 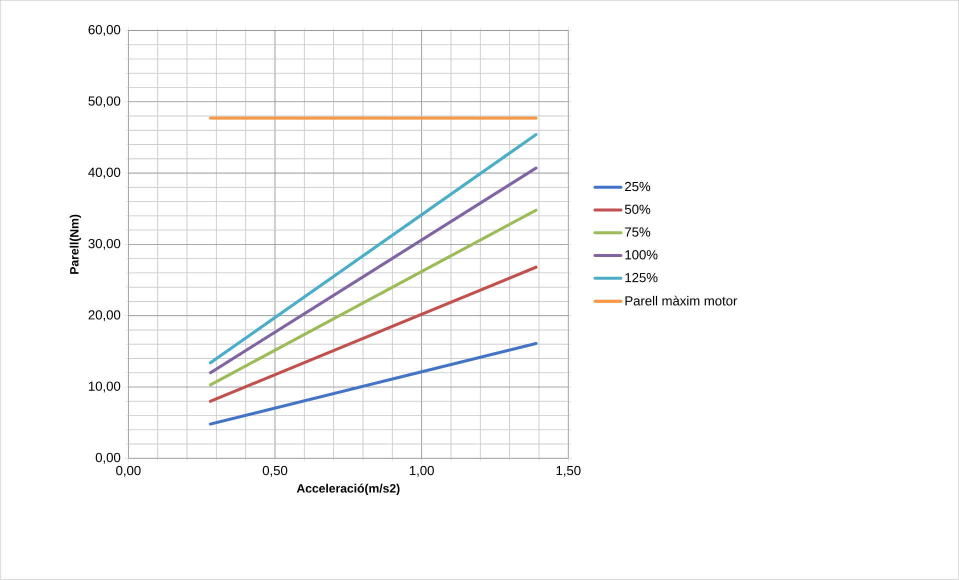 I want to click on legend-label: Parell màxim motor, so click(x=681, y=301).